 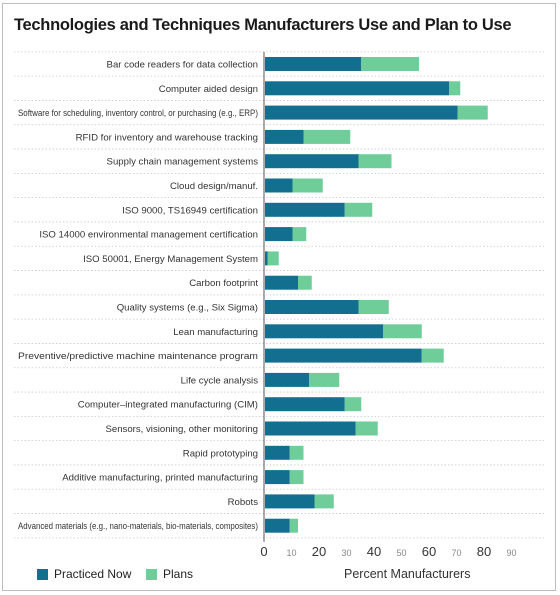 What do you see at coordinates (263, 551) in the screenshot?
I see `x-tick-label: 0` at bounding box center [263, 551].